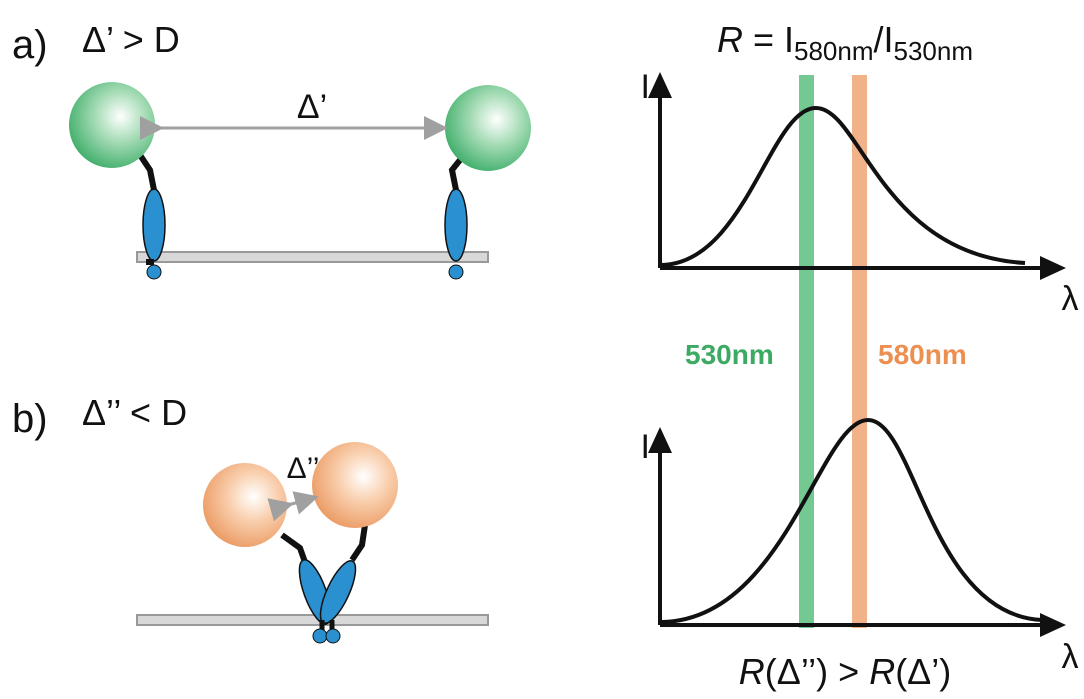 The width and height of the screenshot is (1084, 699). Describe the element at coordinates (303, 468) in the screenshot. I see `distance-label: Δ’’` at that location.